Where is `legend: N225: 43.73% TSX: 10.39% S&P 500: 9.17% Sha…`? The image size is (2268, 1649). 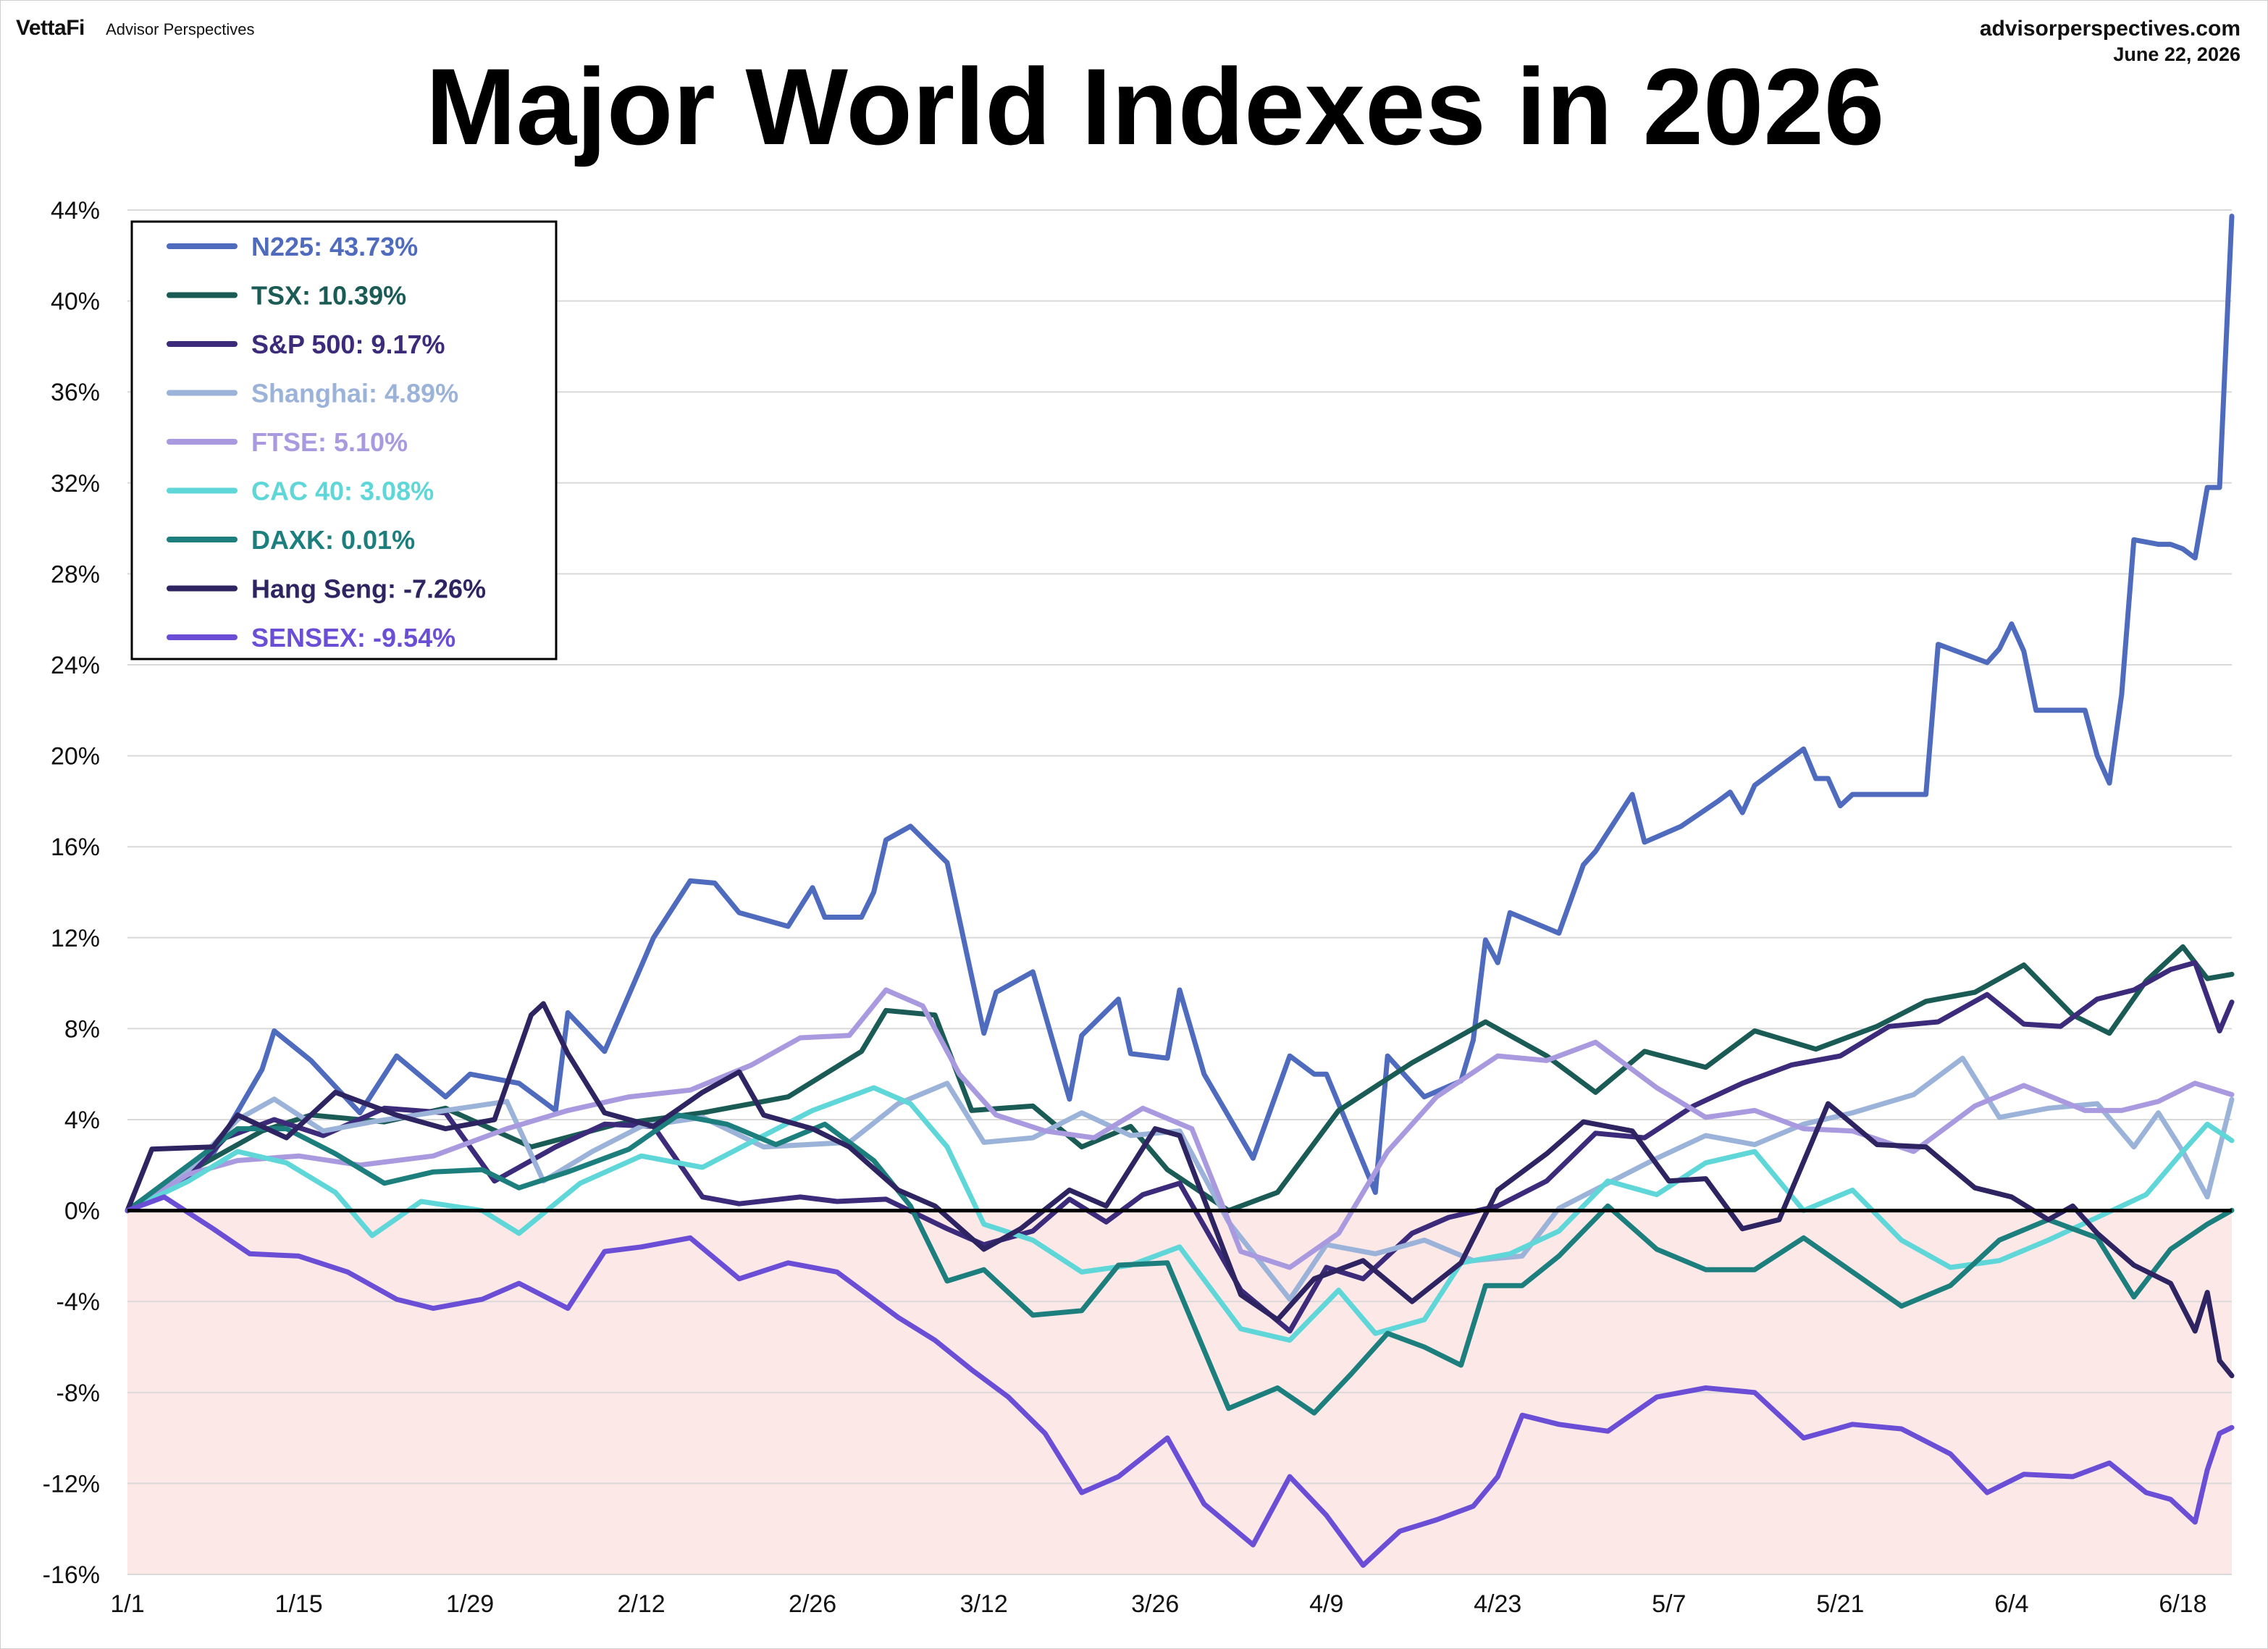 legend: N225: 43.73% TSX: 10.39% S&P 500: 9.17% Sha… is located at coordinates (344, 440).